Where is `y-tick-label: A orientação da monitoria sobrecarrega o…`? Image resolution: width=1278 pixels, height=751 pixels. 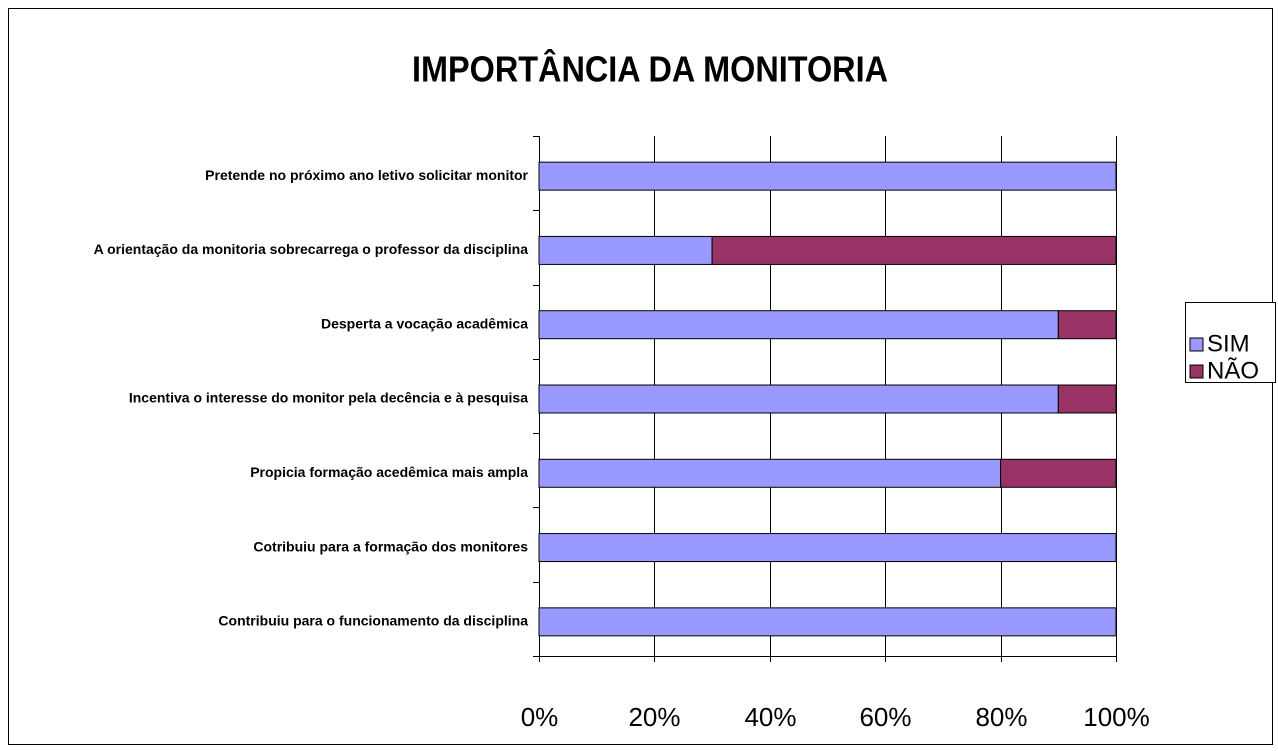 y-tick-label: A orientação da monitoria sobrecarrega o… is located at coordinates (311, 249).